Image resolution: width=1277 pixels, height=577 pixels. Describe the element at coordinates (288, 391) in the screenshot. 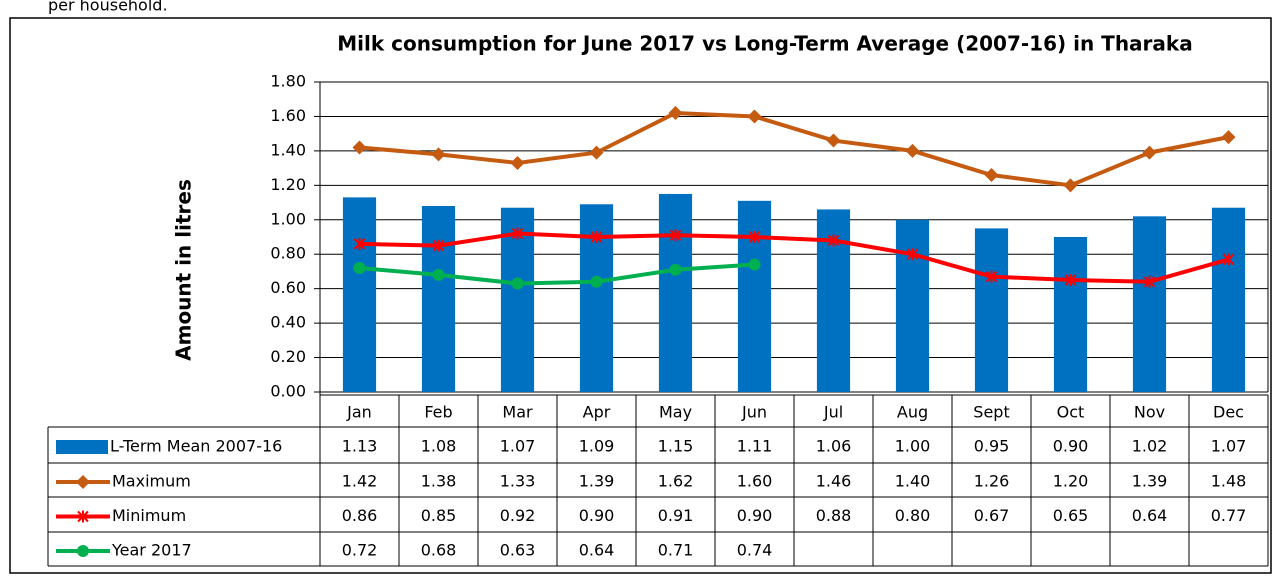

I see `y-tick-label: 0.00` at that location.